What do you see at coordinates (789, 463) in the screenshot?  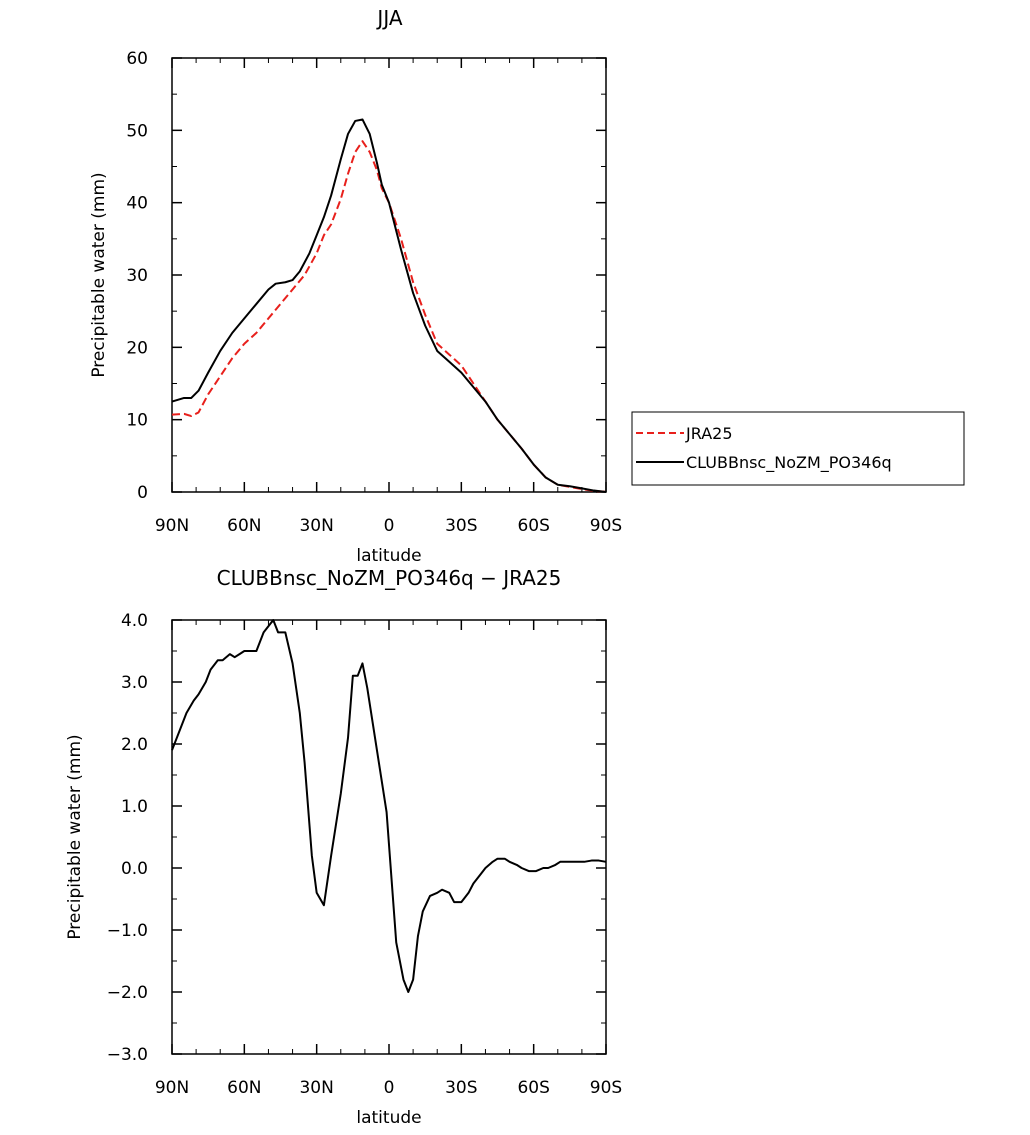 I see `legend-label-clubb: CLUBBnsc_NoZM_PO346q` at bounding box center [789, 463].